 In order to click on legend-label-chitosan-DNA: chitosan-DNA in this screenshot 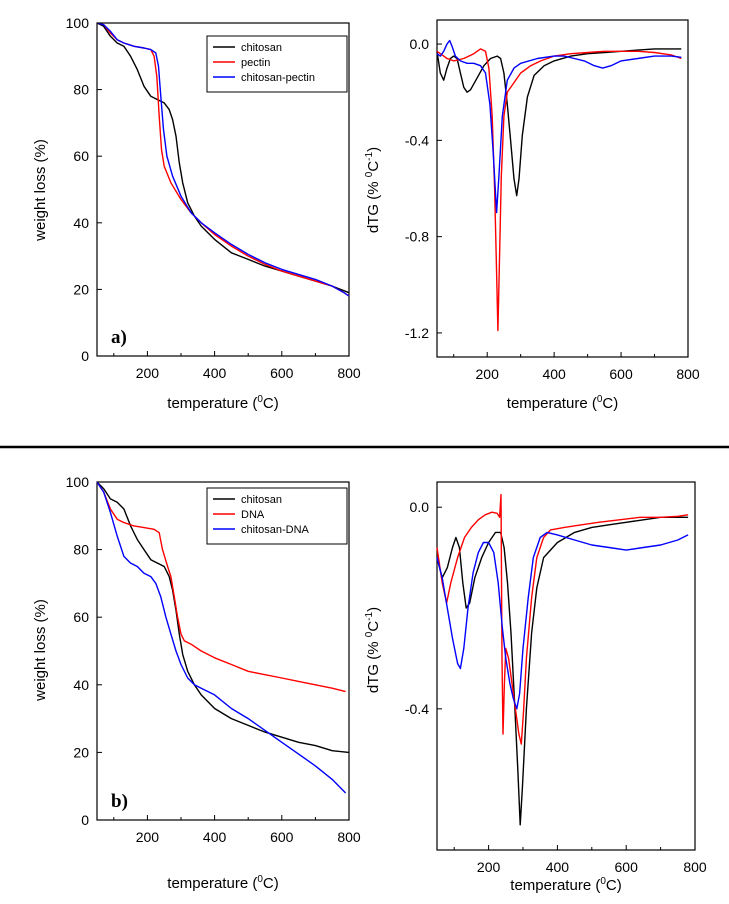, I will do `click(275, 530)`.